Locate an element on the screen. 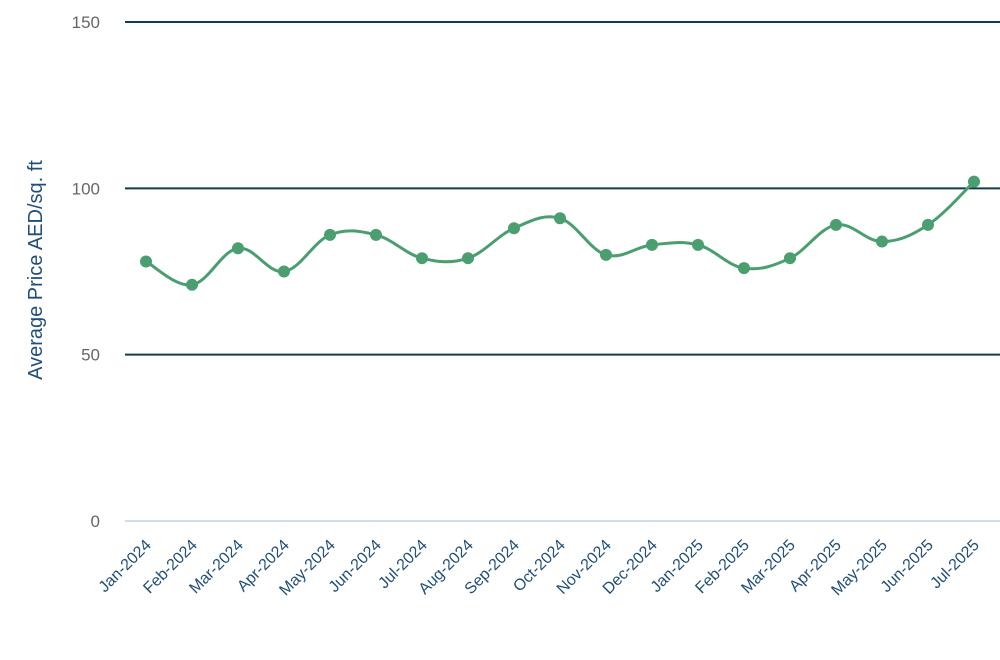  series-line is located at coordinates (560, 233).